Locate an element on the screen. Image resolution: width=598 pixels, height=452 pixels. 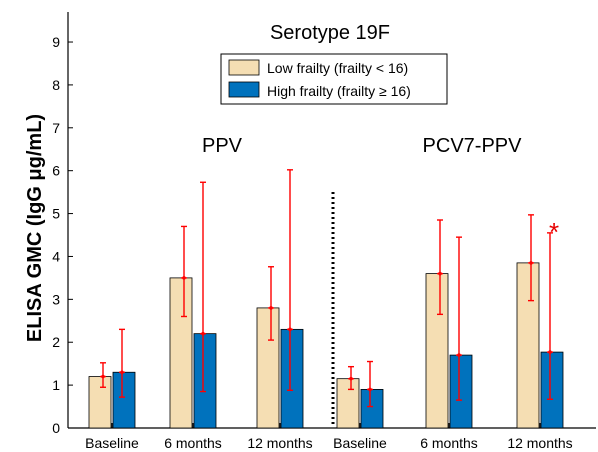
y-tick-label: 9 is located at coordinates (56, 42).